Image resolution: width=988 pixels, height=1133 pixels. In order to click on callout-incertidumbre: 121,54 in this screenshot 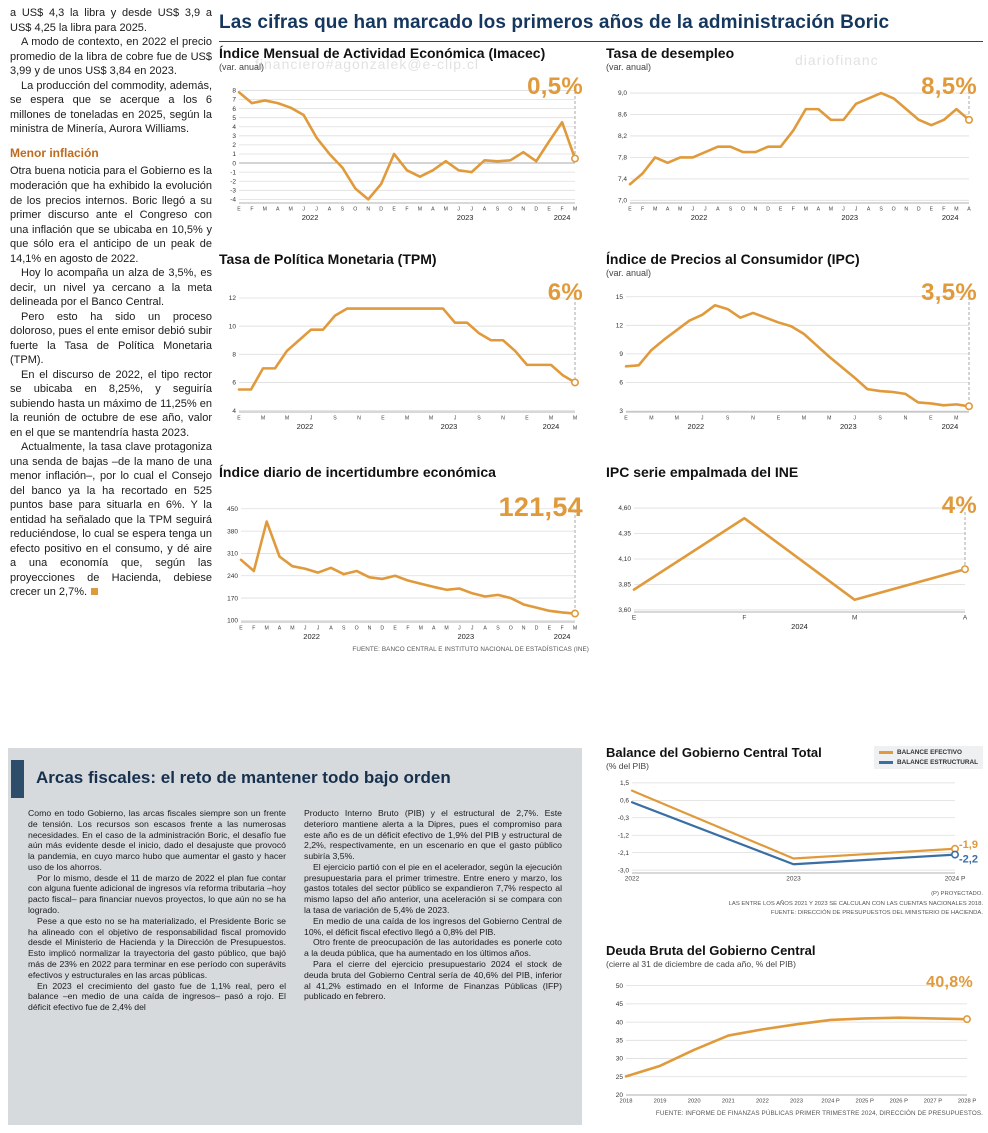, I will do `click(540, 507)`.